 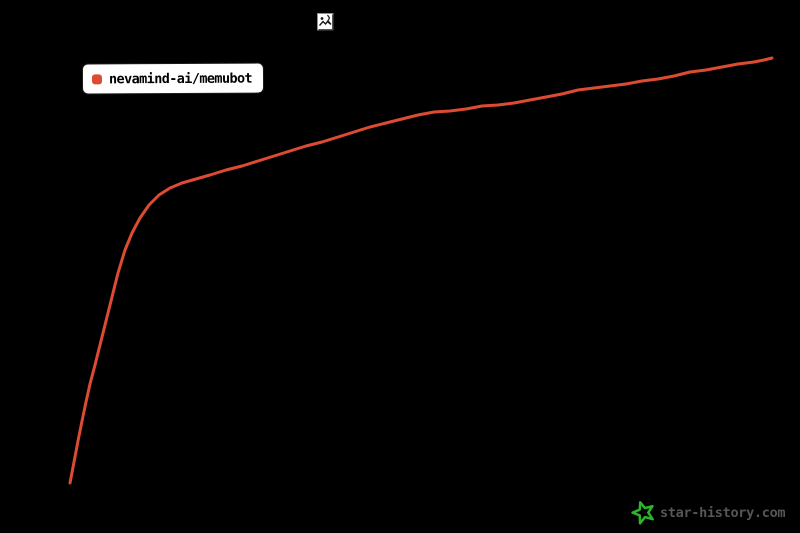 I want to click on watermark-text: star-history.com, so click(x=723, y=512).